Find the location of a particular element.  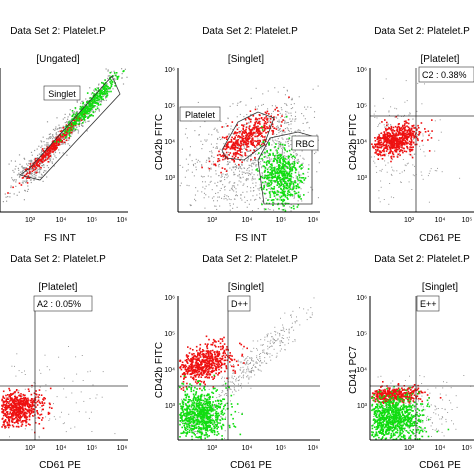

panel-2-green-events is located at coordinates (282, 164).